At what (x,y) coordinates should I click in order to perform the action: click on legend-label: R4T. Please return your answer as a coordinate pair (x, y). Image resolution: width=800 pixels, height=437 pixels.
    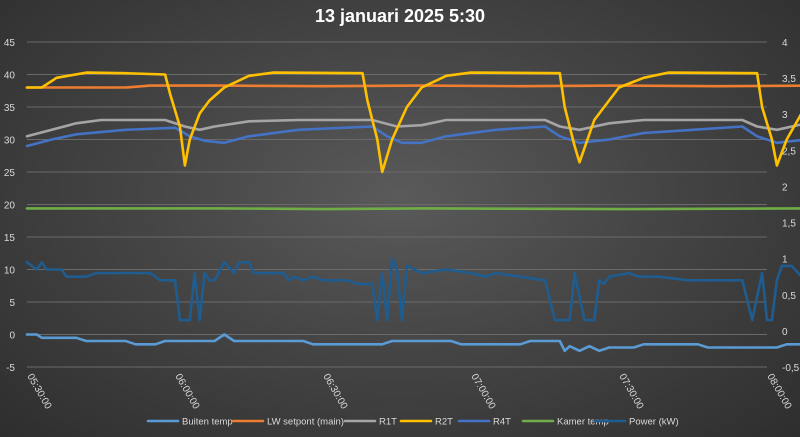
    Looking at the image, I should click on (502, 422).